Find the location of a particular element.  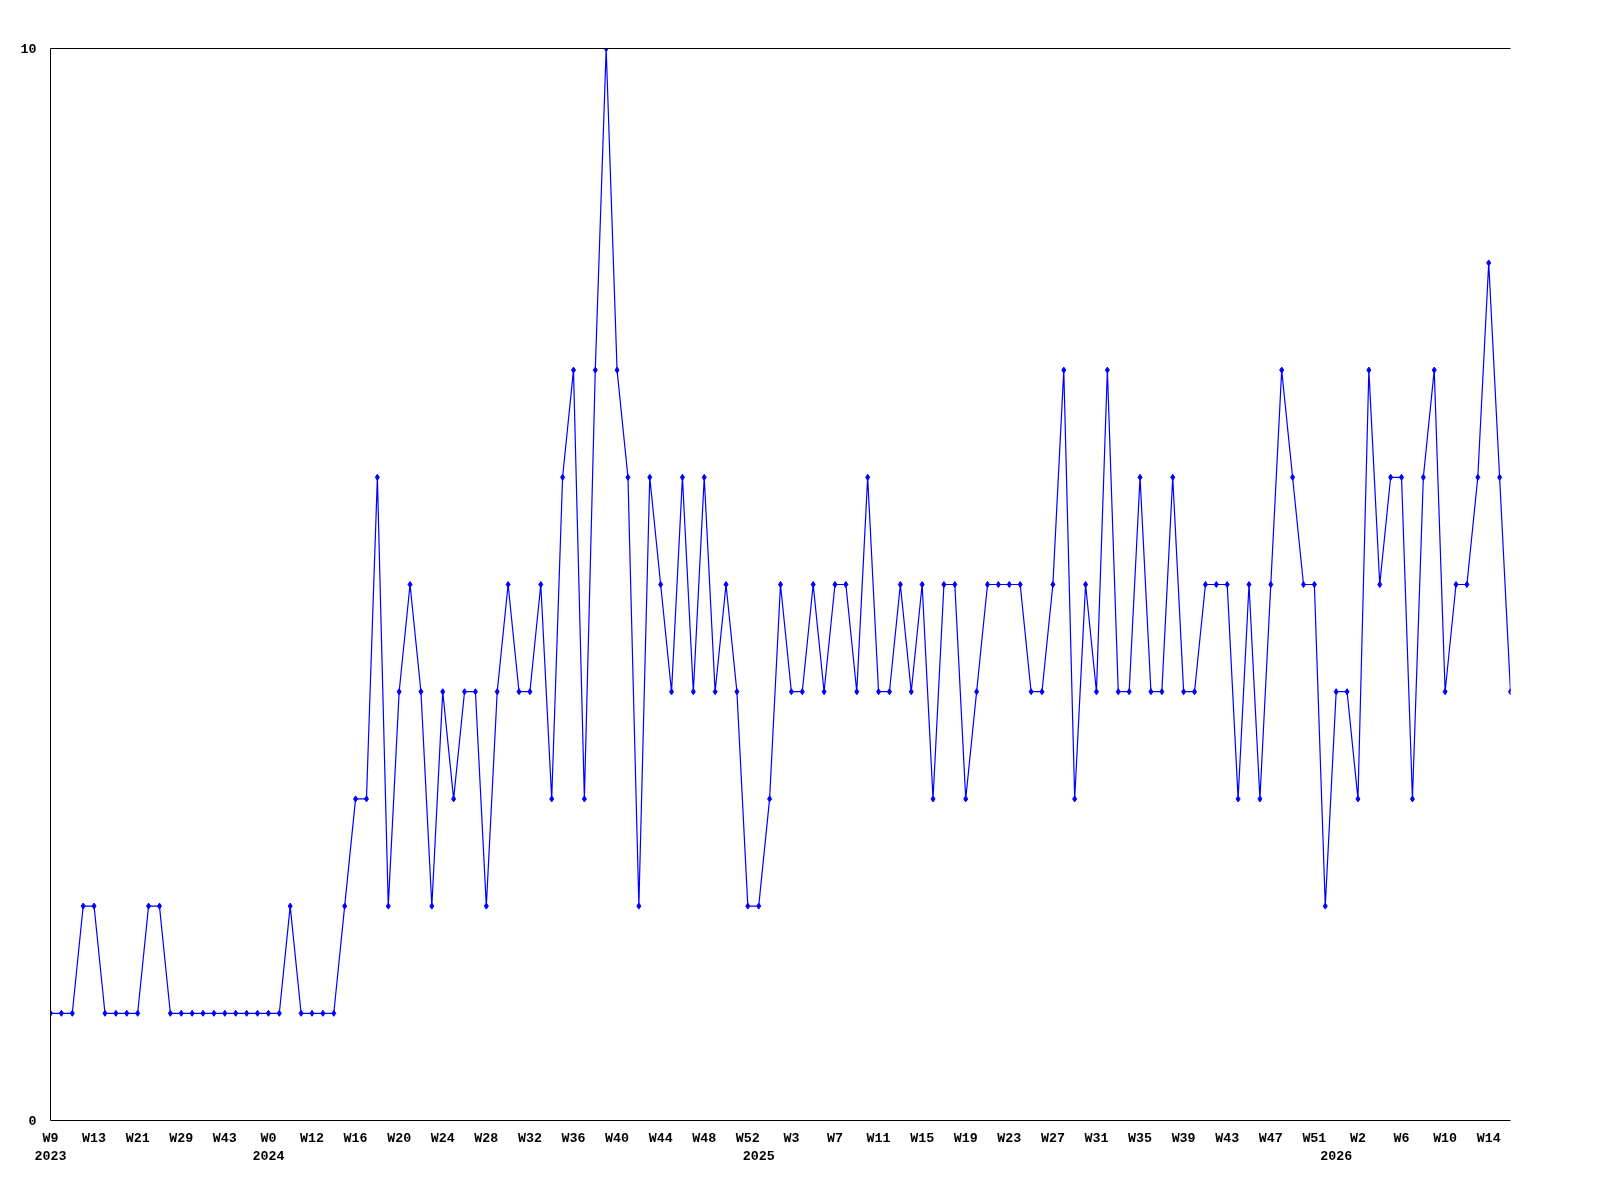

x-tick-label: W19 is located at coordinates (965, 1138).